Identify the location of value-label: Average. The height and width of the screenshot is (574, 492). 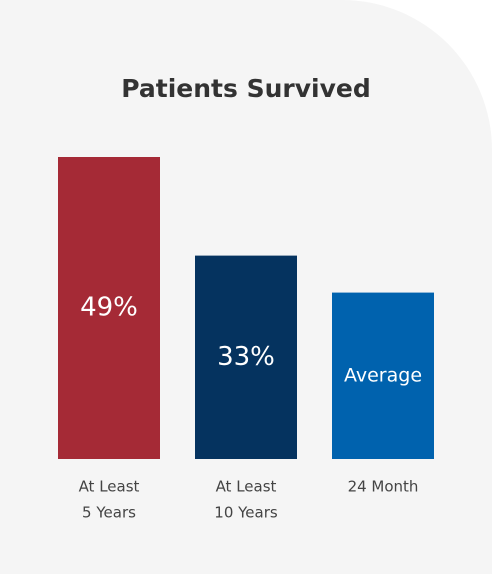
(383, 375).